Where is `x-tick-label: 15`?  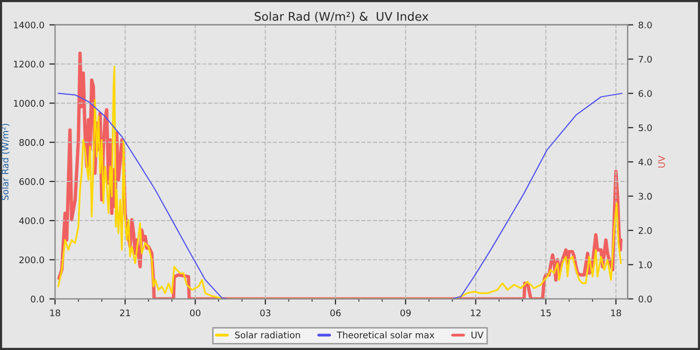 x-tick-label: 15 is located at coordinates (546, 313).